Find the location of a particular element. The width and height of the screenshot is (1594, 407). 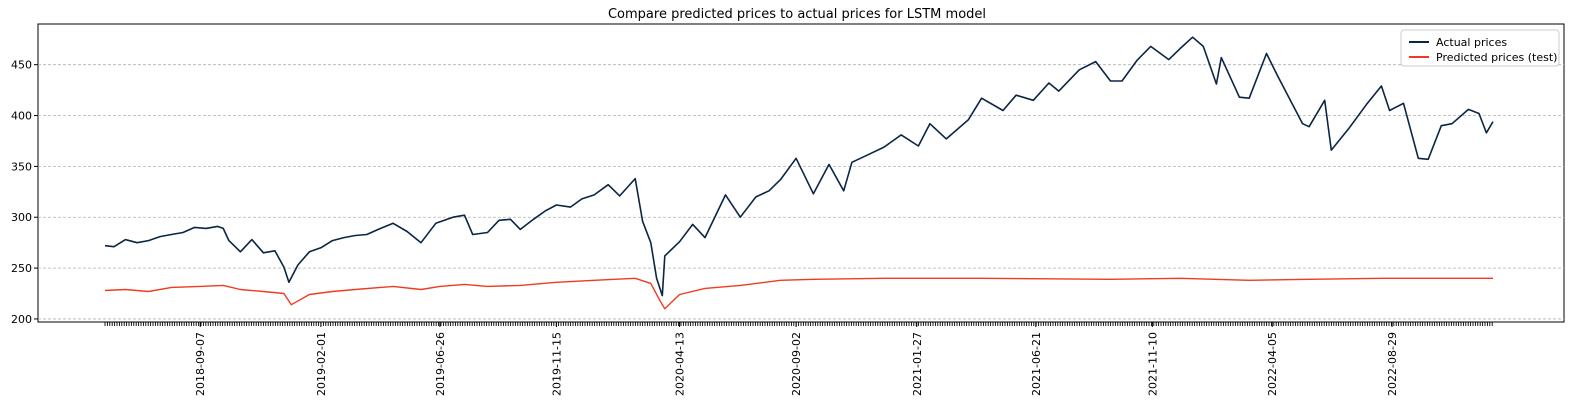

x-tick-label: 2019-06-26 is located at coordinates (440, 364).